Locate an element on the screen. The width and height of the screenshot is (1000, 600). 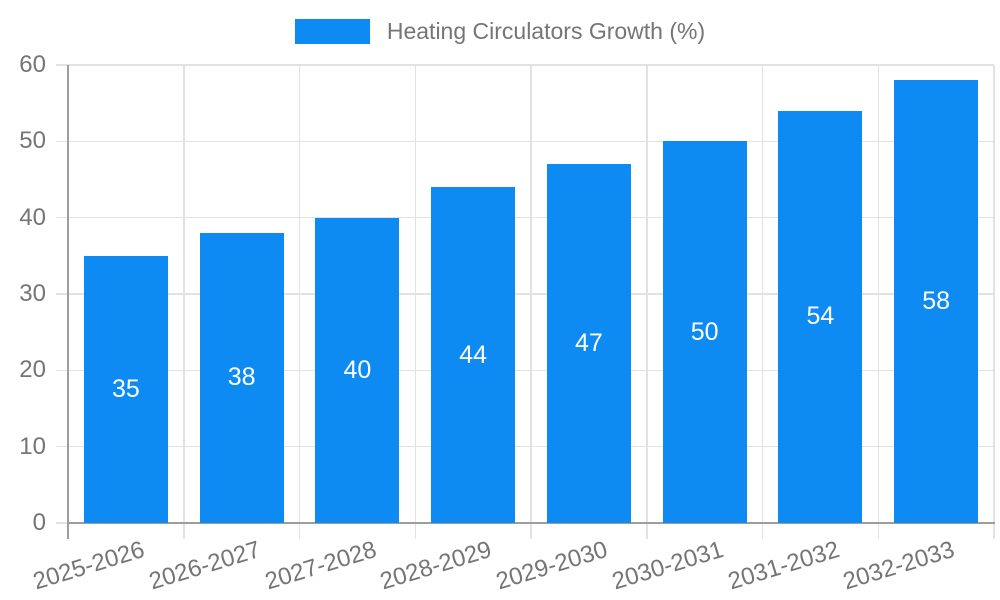
x-axis-label: 2031-2032 is located at coordinates (783, 566).